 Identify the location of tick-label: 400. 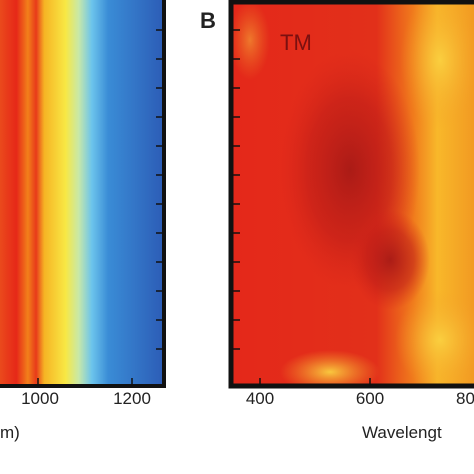
(260, 398).